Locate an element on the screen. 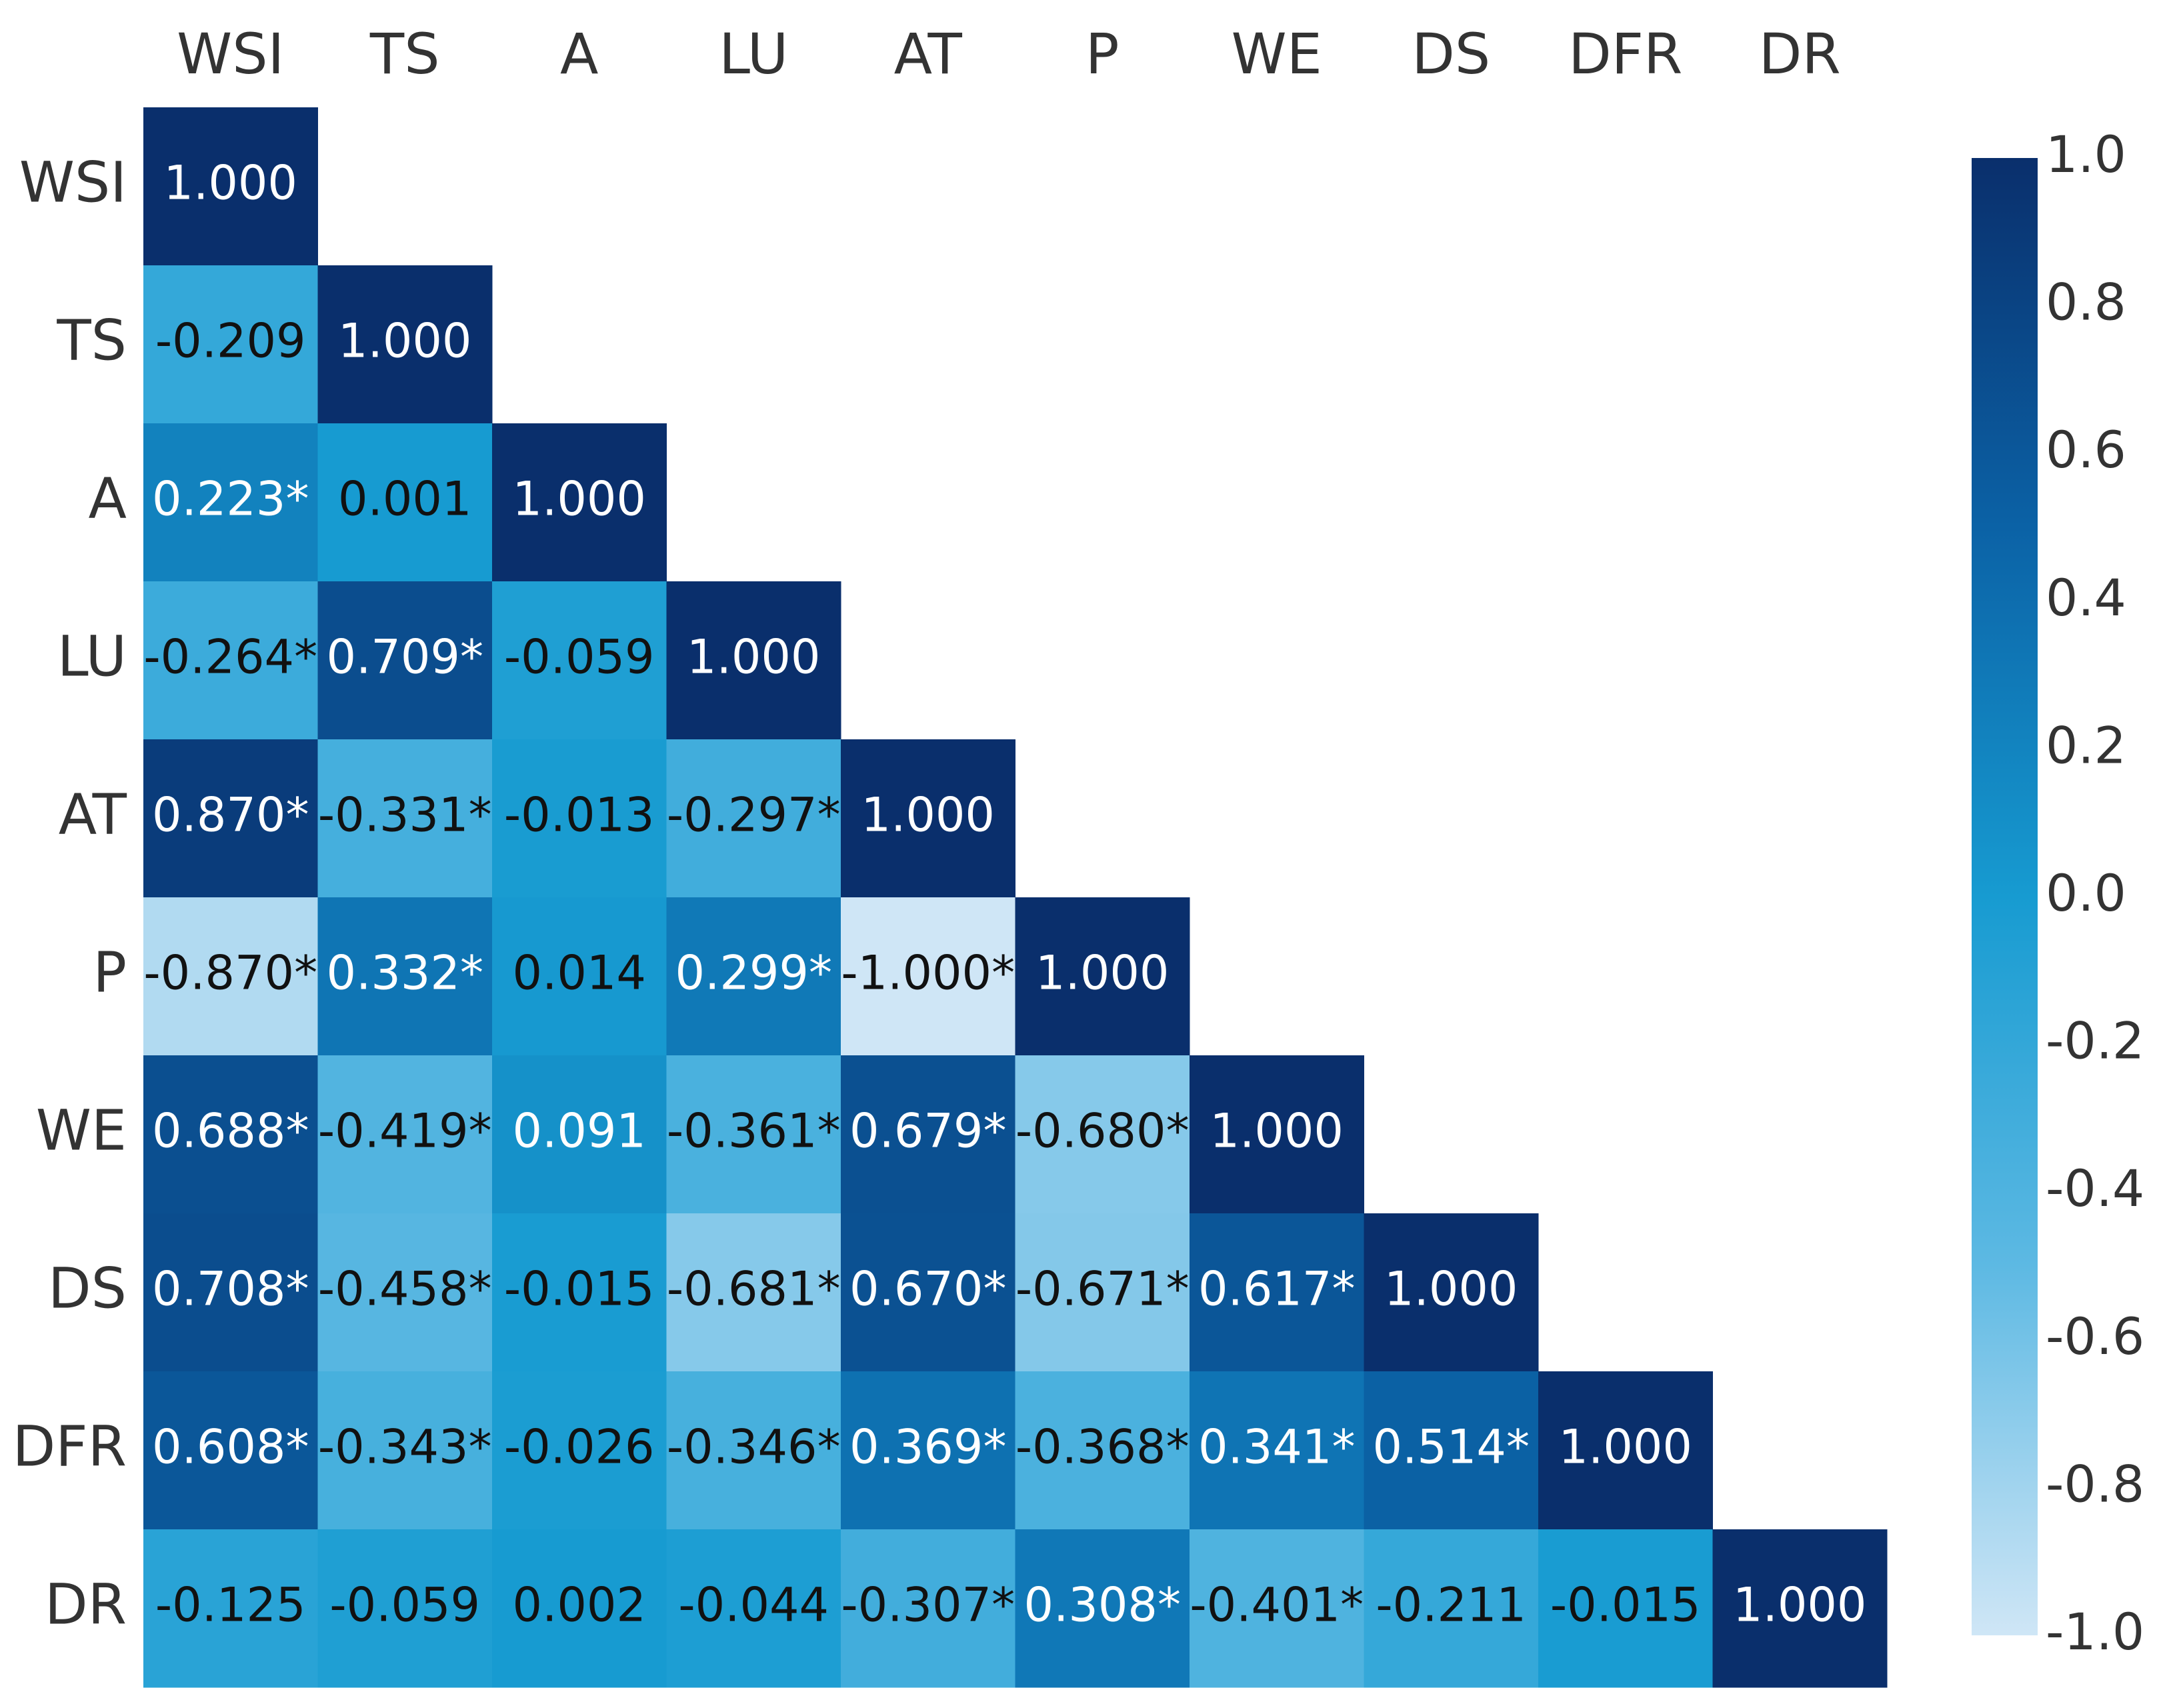 The image size is (2159, 1708). cell-label: -0.211 is located at coordinates (1451, 1605).